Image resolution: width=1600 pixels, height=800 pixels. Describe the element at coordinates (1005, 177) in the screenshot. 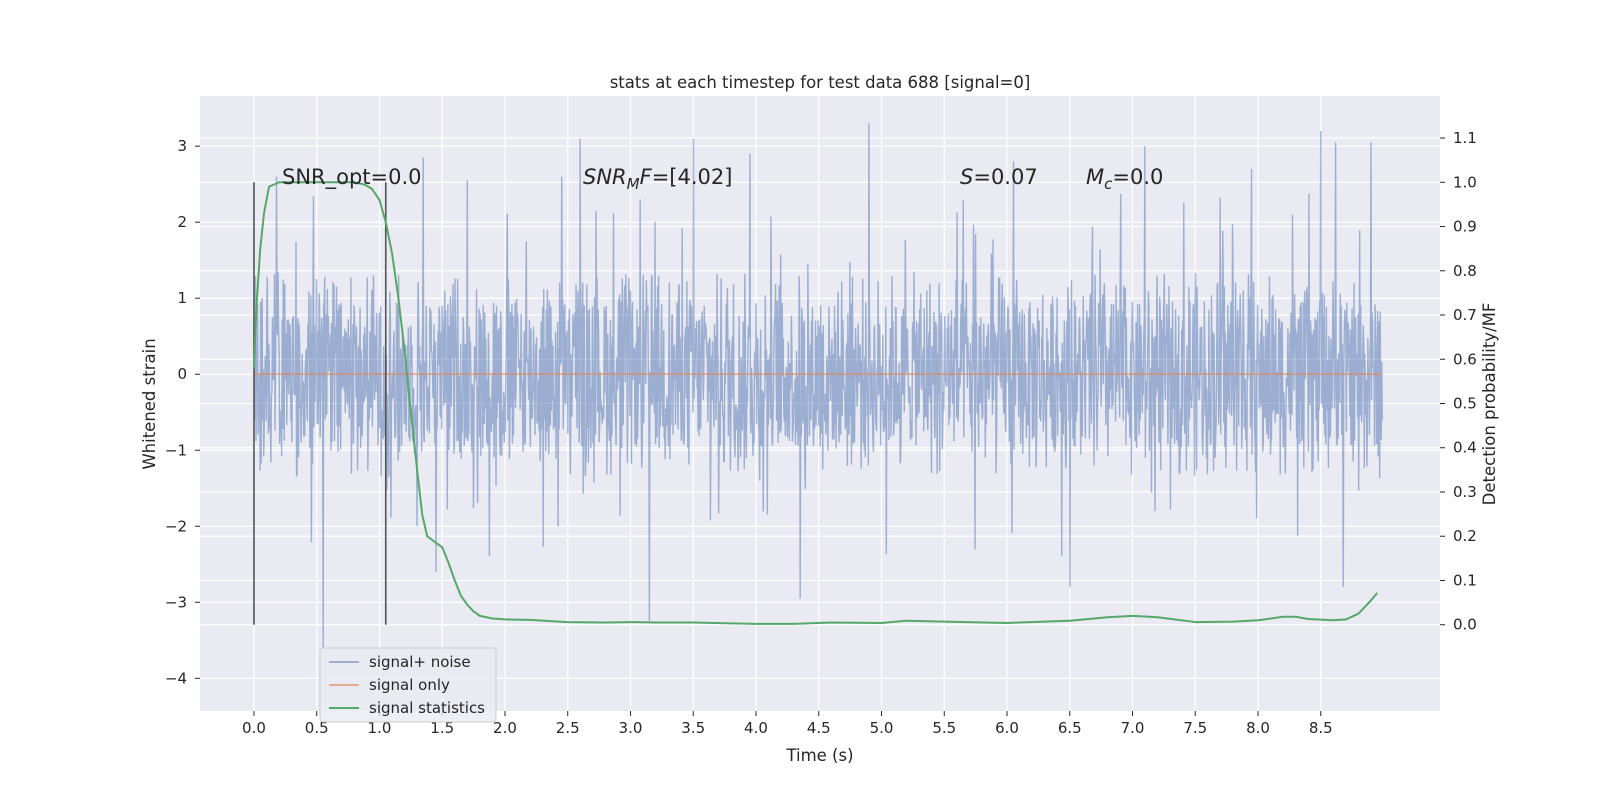

I see `annotation-s-value: =0.07` at that location.